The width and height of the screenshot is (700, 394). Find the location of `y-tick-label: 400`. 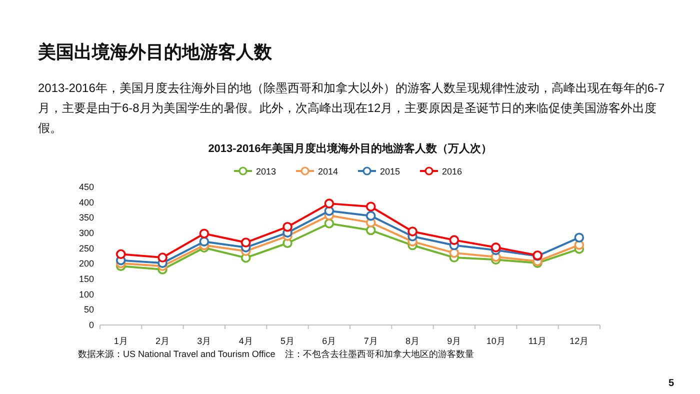

y-tick-label: 400 is located at coordinates (86, 202).